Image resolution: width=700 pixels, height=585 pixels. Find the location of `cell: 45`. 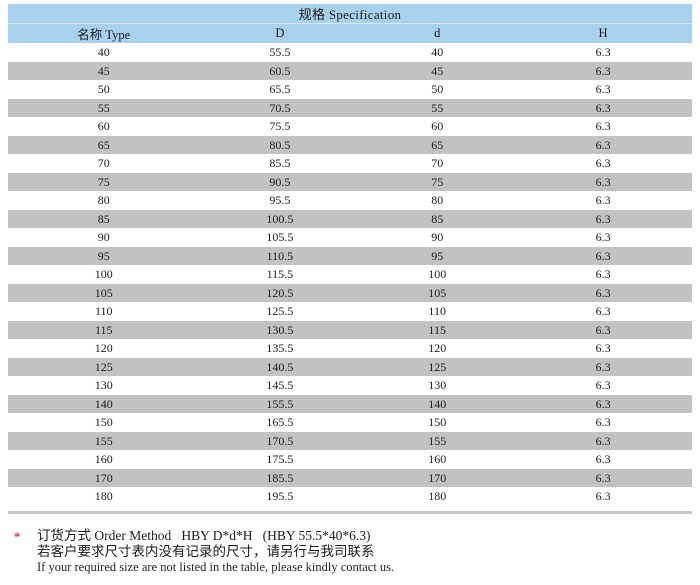

cell: 45 is located at coordinates (437, 70).